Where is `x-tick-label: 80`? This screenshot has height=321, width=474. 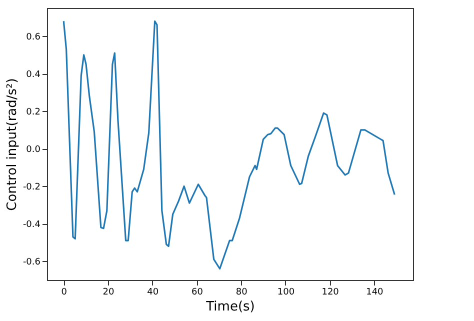 x-tick-label: 80 is located at coordinates (242, 293).